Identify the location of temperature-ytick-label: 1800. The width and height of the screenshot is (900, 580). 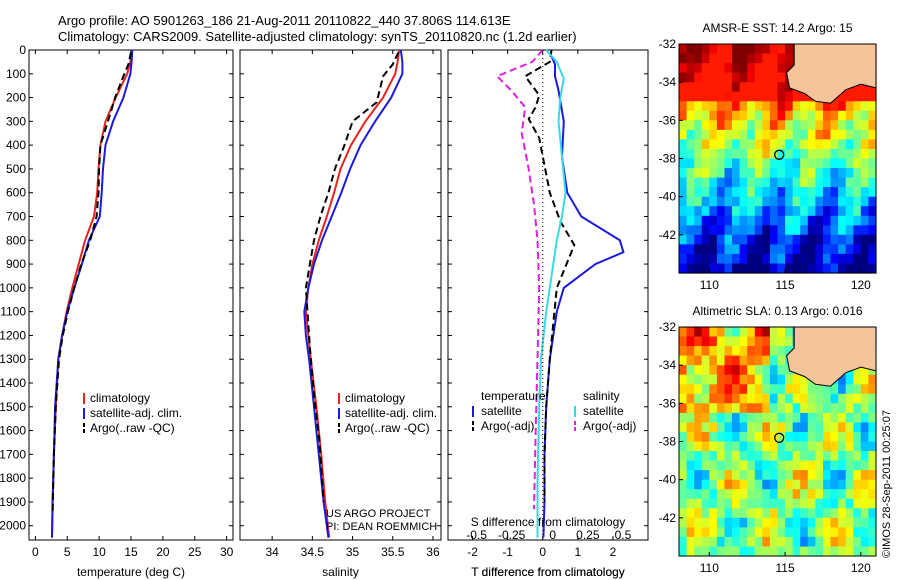
(13, 478).